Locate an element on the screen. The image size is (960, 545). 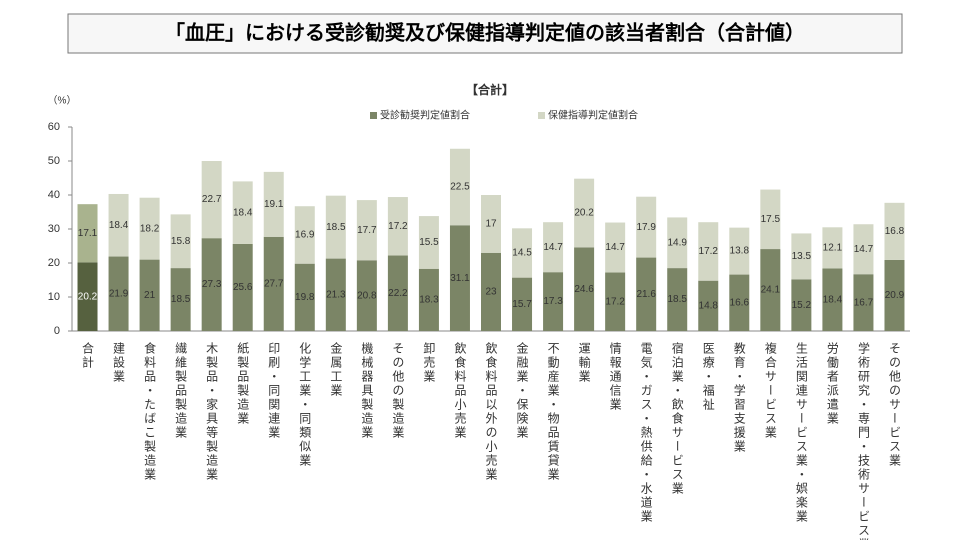
x-tick-label: 運輸業 is located at coordinates (584, 363).